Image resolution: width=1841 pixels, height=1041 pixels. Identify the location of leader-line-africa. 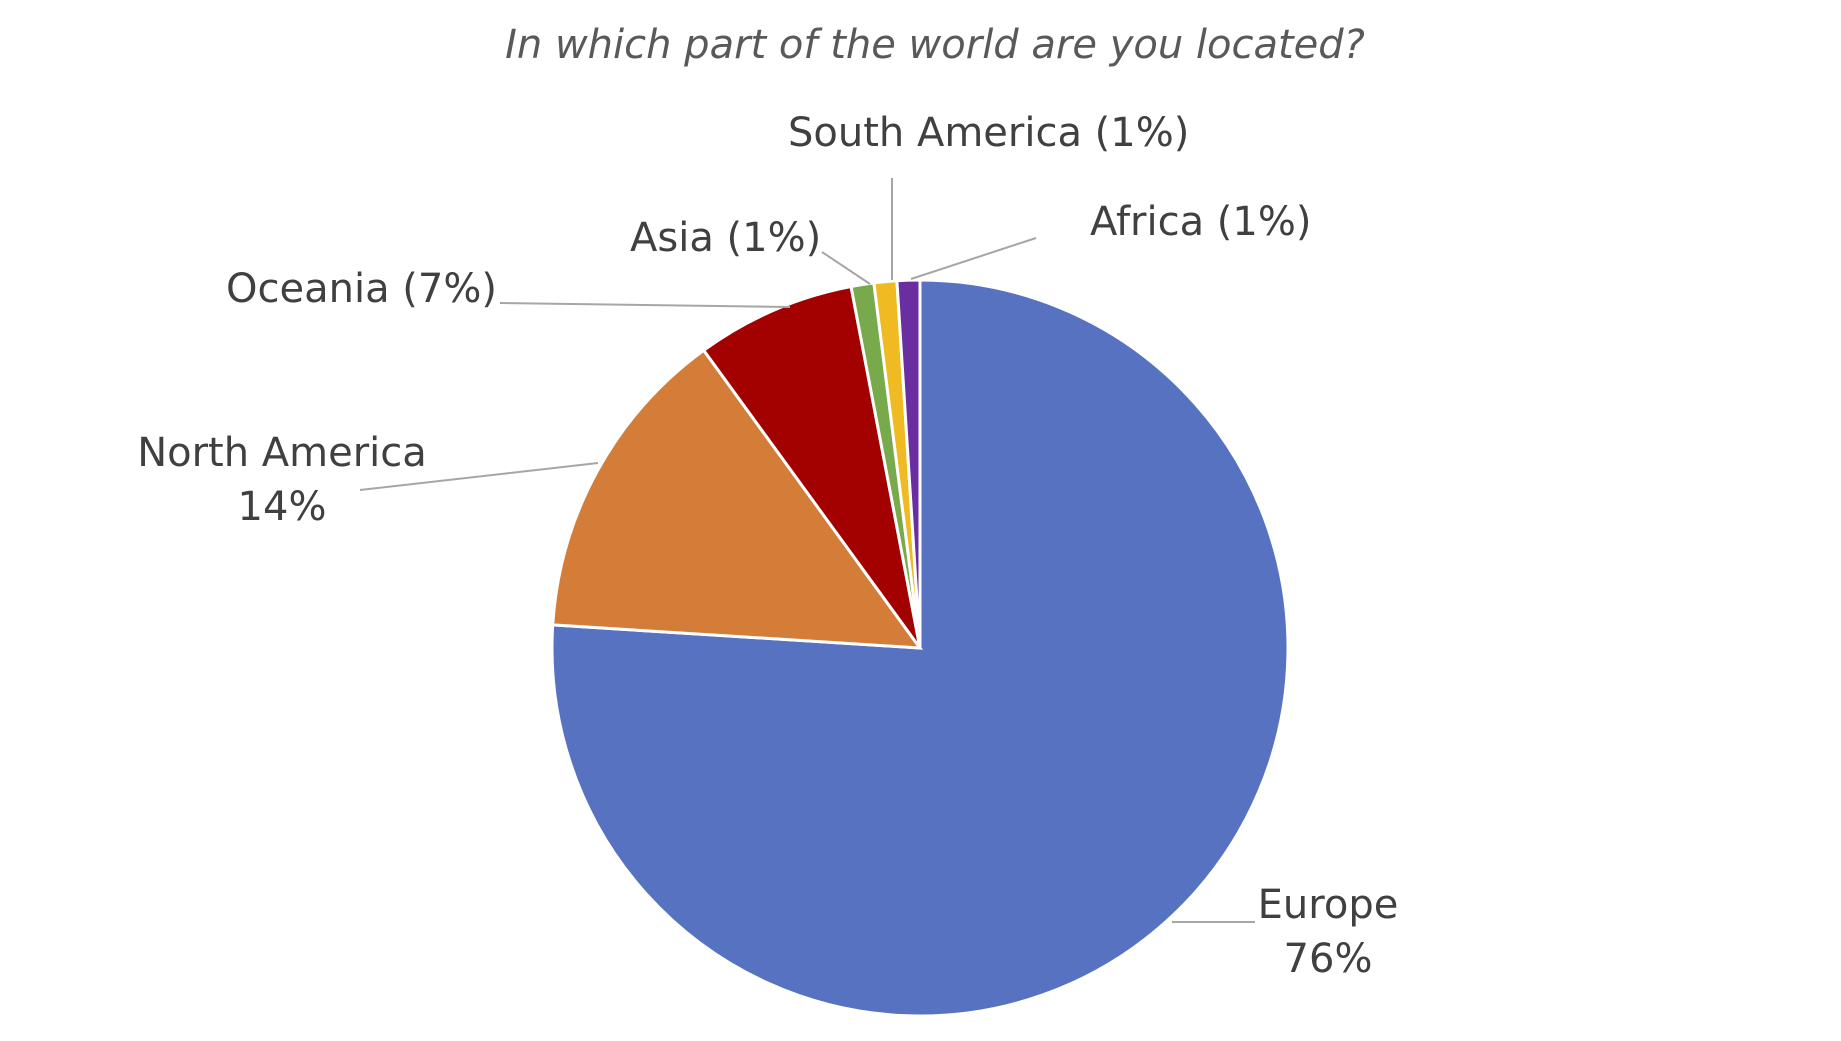
(973, 258).